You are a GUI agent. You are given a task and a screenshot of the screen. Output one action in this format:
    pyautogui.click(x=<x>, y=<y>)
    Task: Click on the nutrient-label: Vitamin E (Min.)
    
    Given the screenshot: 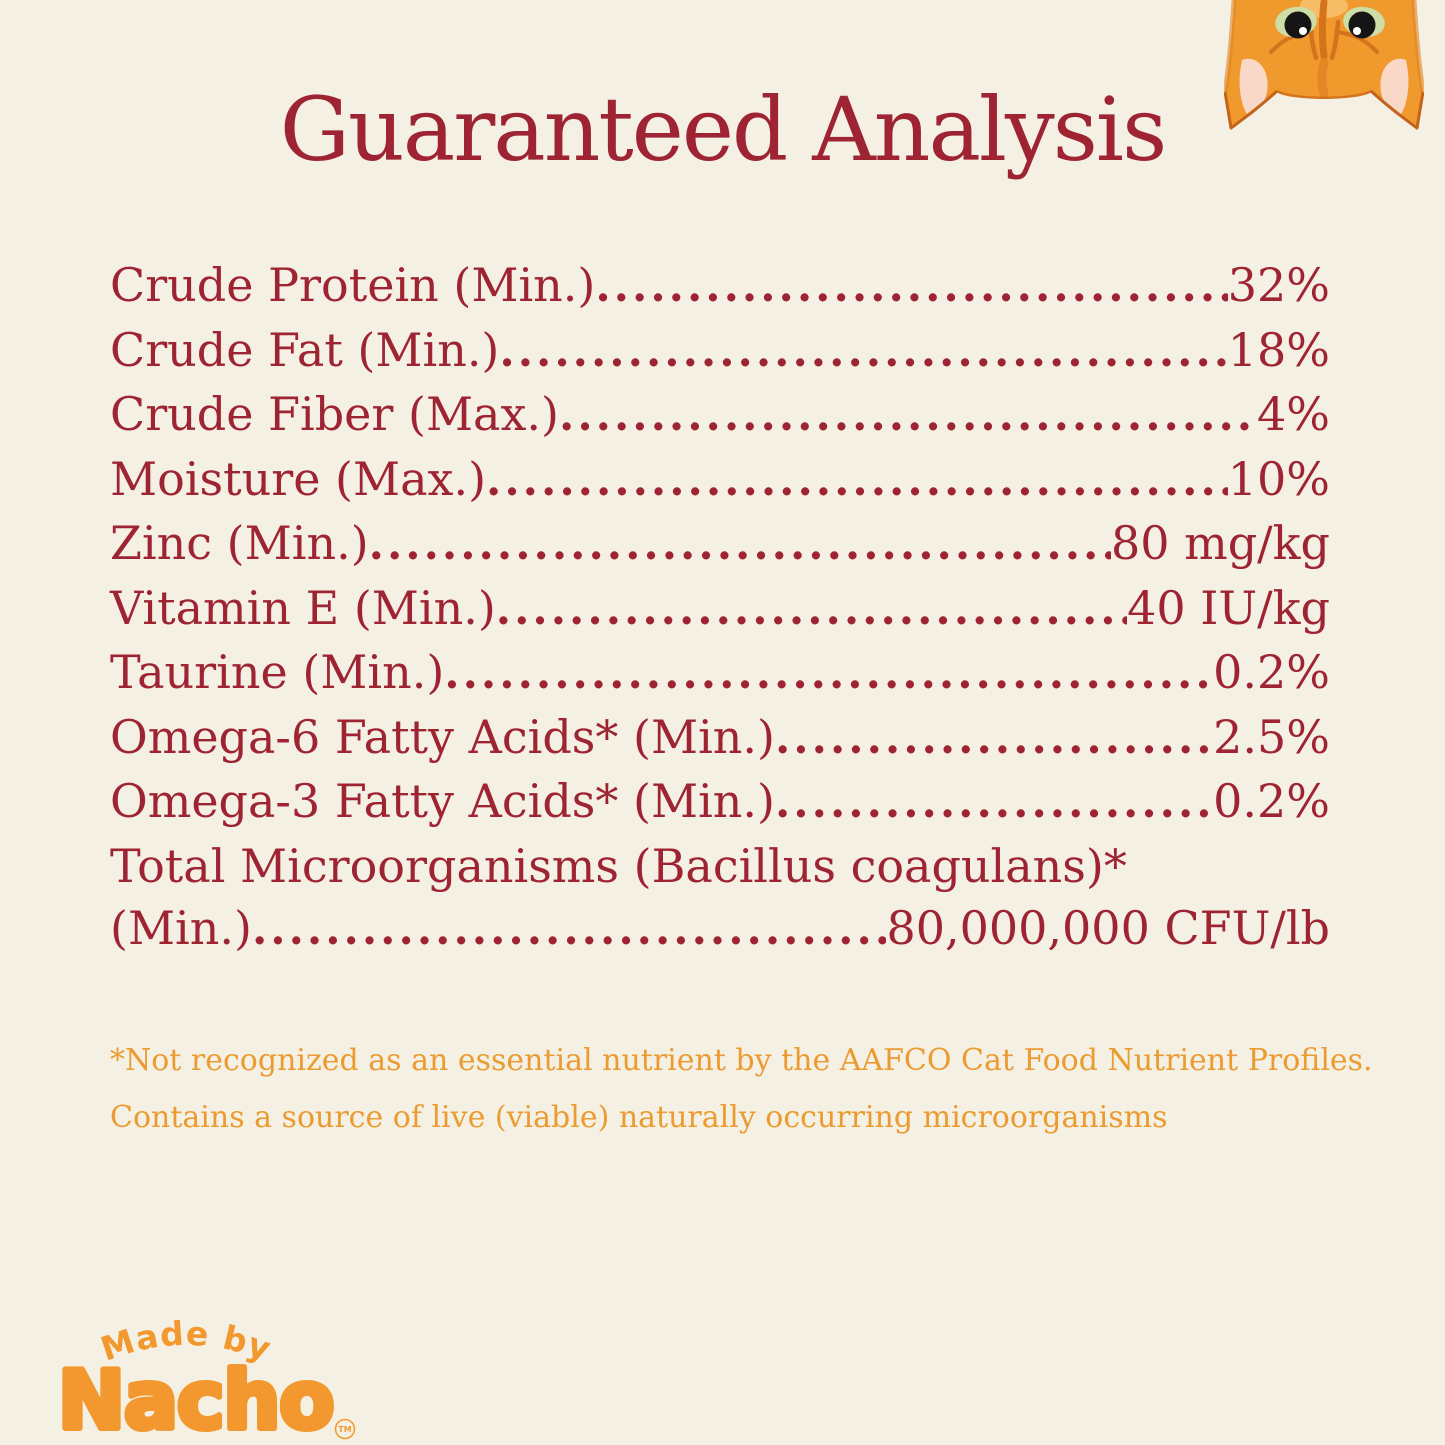 What is the action you would take?
    pyautogui.click(x=303, y=607)
    